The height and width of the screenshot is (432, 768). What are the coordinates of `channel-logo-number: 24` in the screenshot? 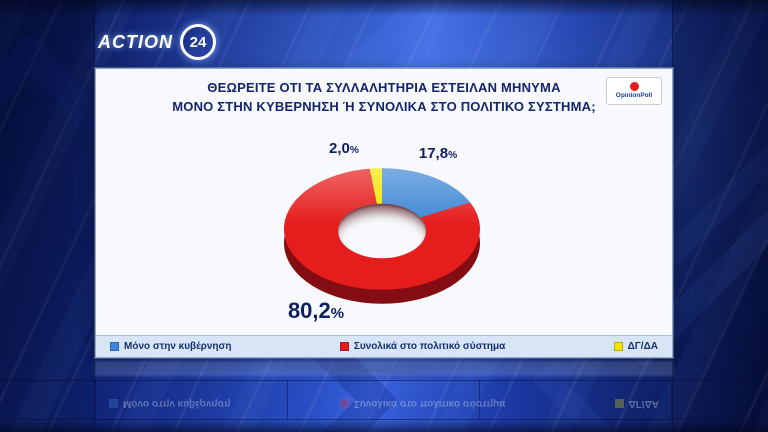 It's located at (198, 42).